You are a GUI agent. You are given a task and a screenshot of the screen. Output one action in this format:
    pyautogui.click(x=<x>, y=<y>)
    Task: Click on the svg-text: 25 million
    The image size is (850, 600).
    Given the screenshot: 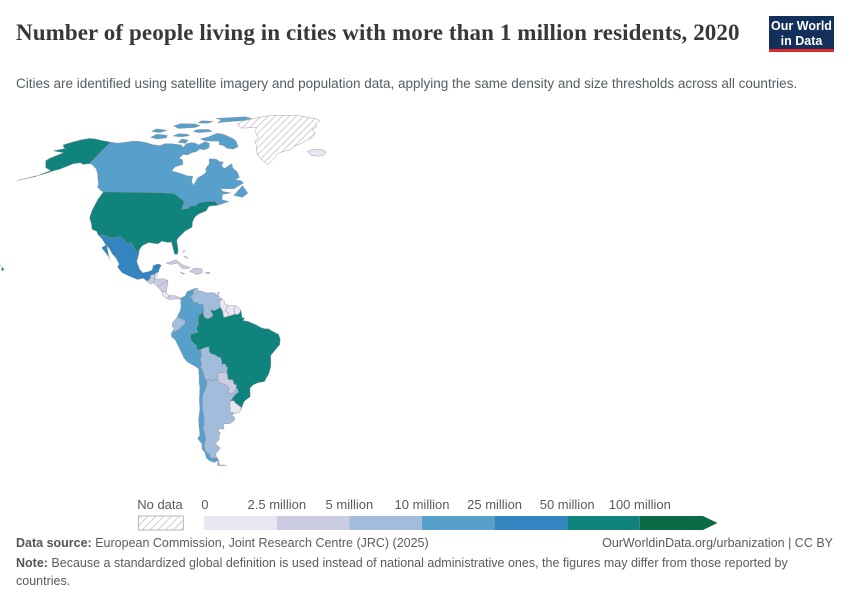 What is the action you would take?
    pyautogui.click(x=494, y=504)
    